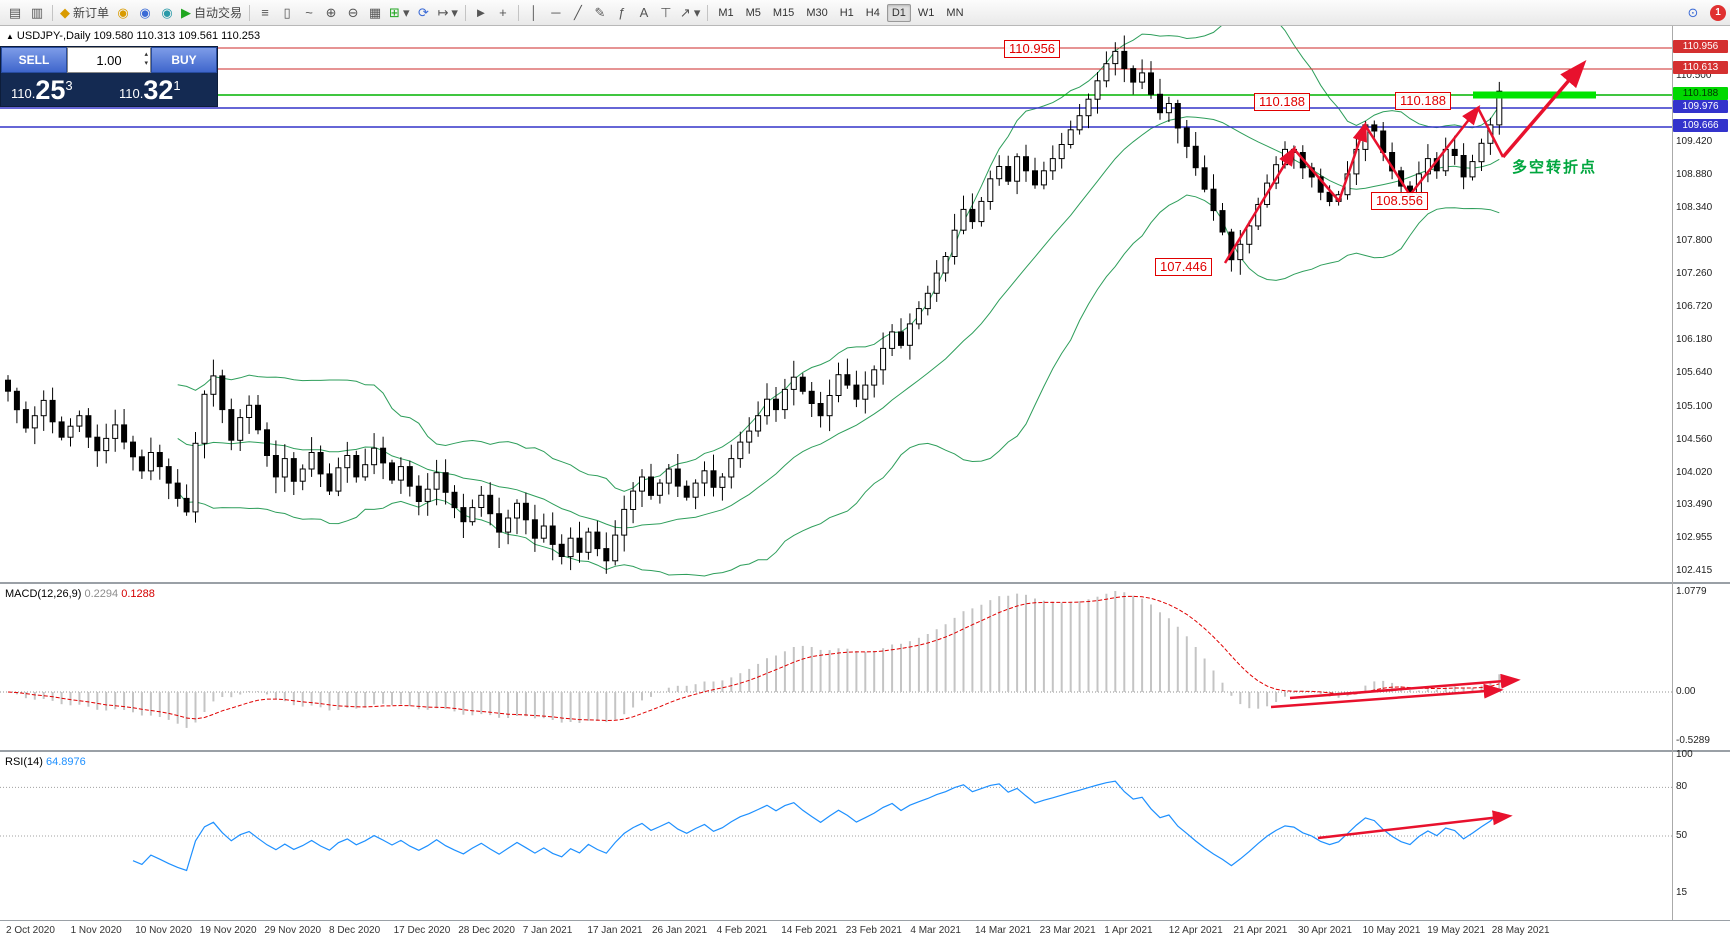 The width and height of the screenshot is (1730, 942). I want to click on macd-axis-label: -0.5289, so click(1693, 741).